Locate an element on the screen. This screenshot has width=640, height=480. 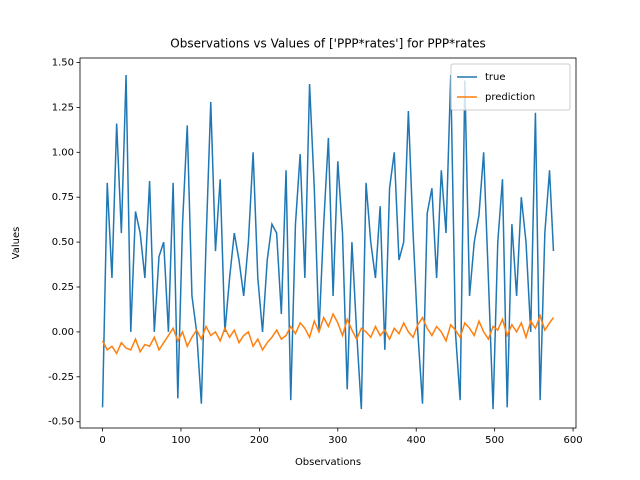
x-tick-label: 500 is located at coordinates (494, 440).